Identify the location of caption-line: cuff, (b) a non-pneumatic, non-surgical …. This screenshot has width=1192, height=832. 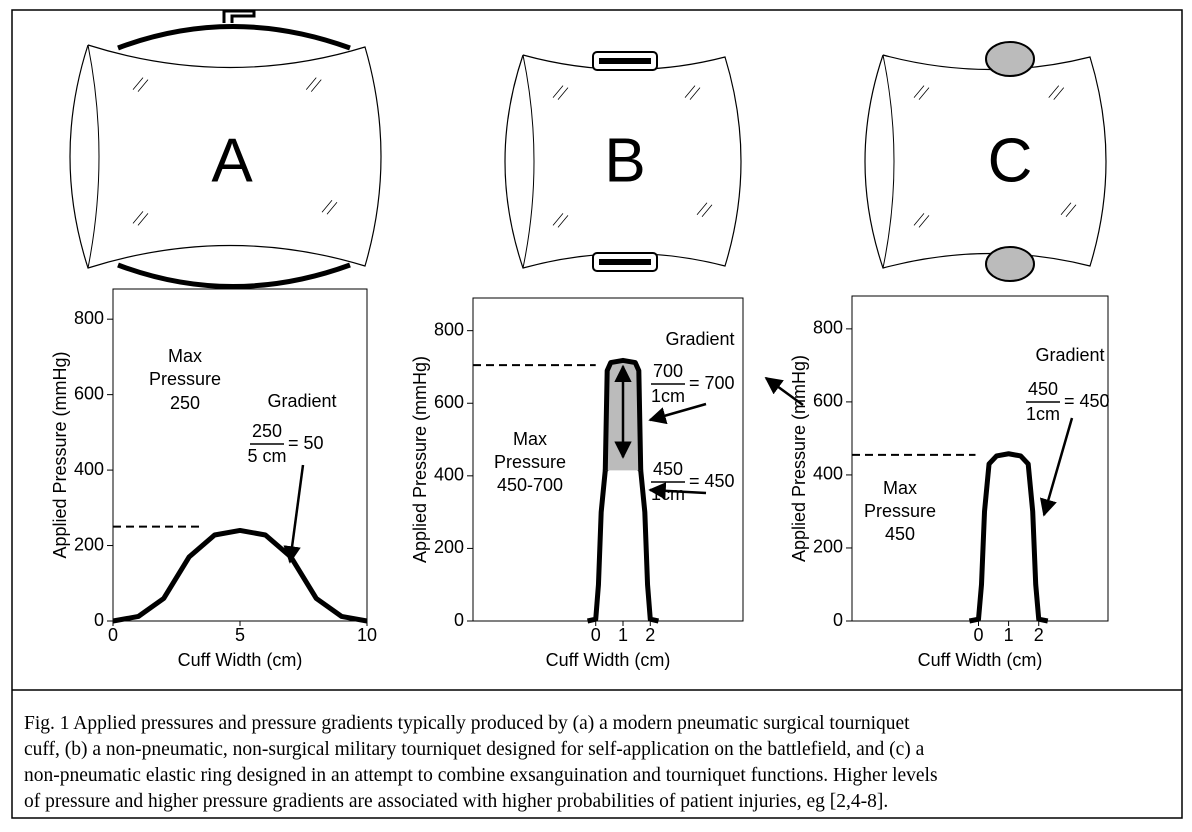
(474, 749).